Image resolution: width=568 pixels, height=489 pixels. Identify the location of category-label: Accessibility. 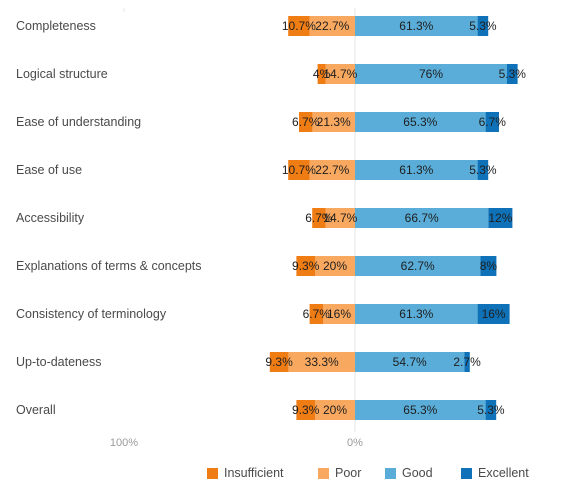
(50, 218).